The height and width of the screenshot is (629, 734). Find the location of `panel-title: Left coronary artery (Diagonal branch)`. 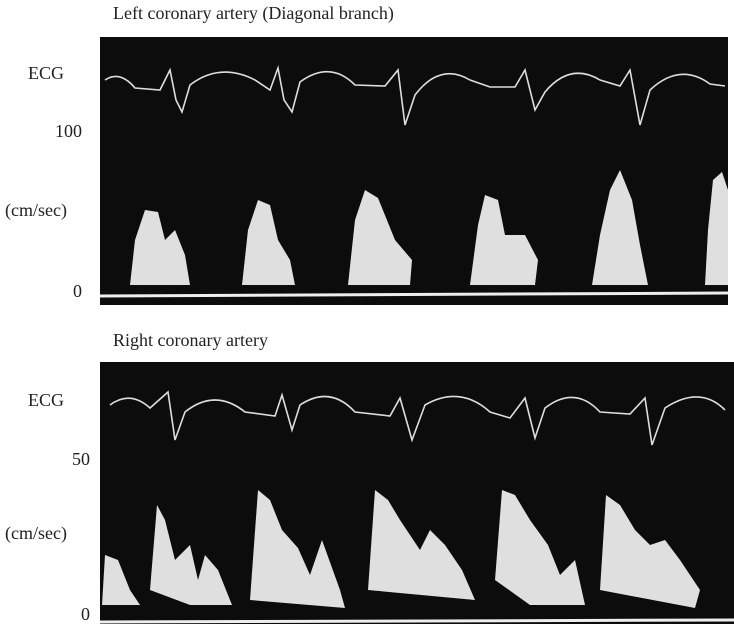

panel-title: Left coronary artery (Diagonal branch) is located at coordinates (253, 13).